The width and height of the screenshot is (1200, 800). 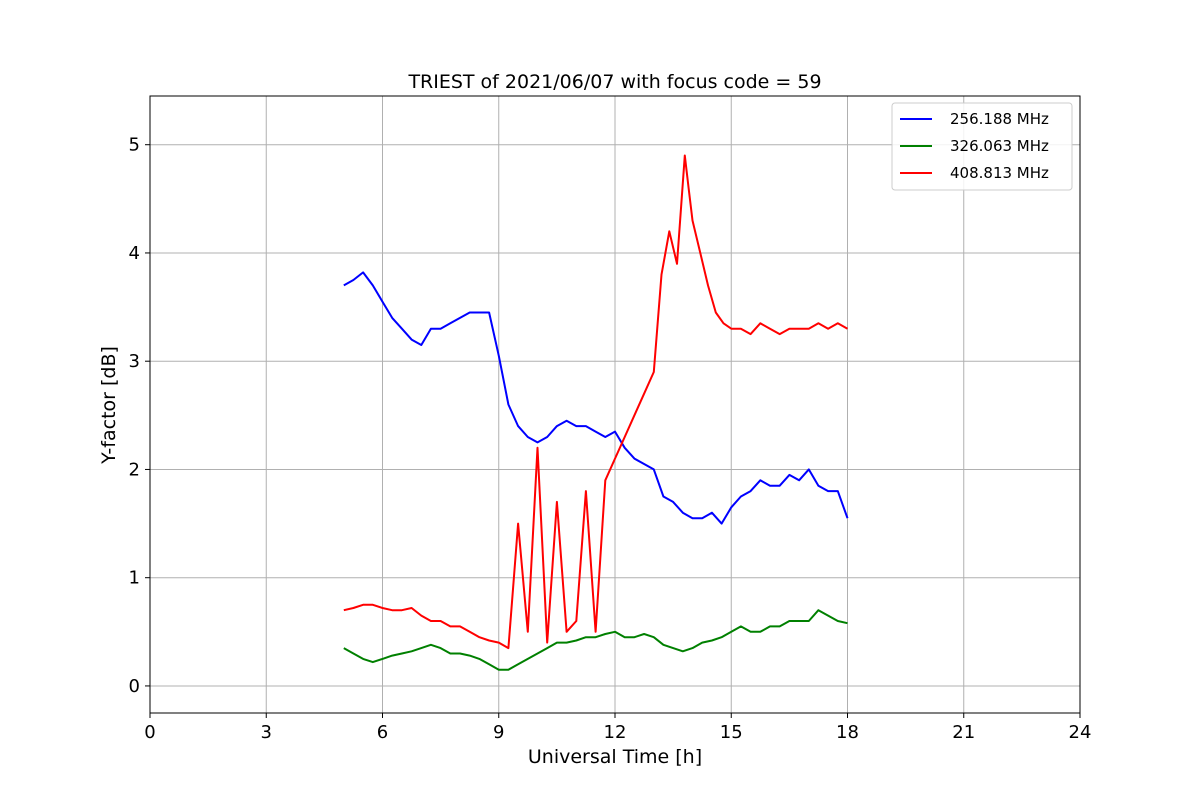 I want to click on legend-box, so click(x=982, y=146).